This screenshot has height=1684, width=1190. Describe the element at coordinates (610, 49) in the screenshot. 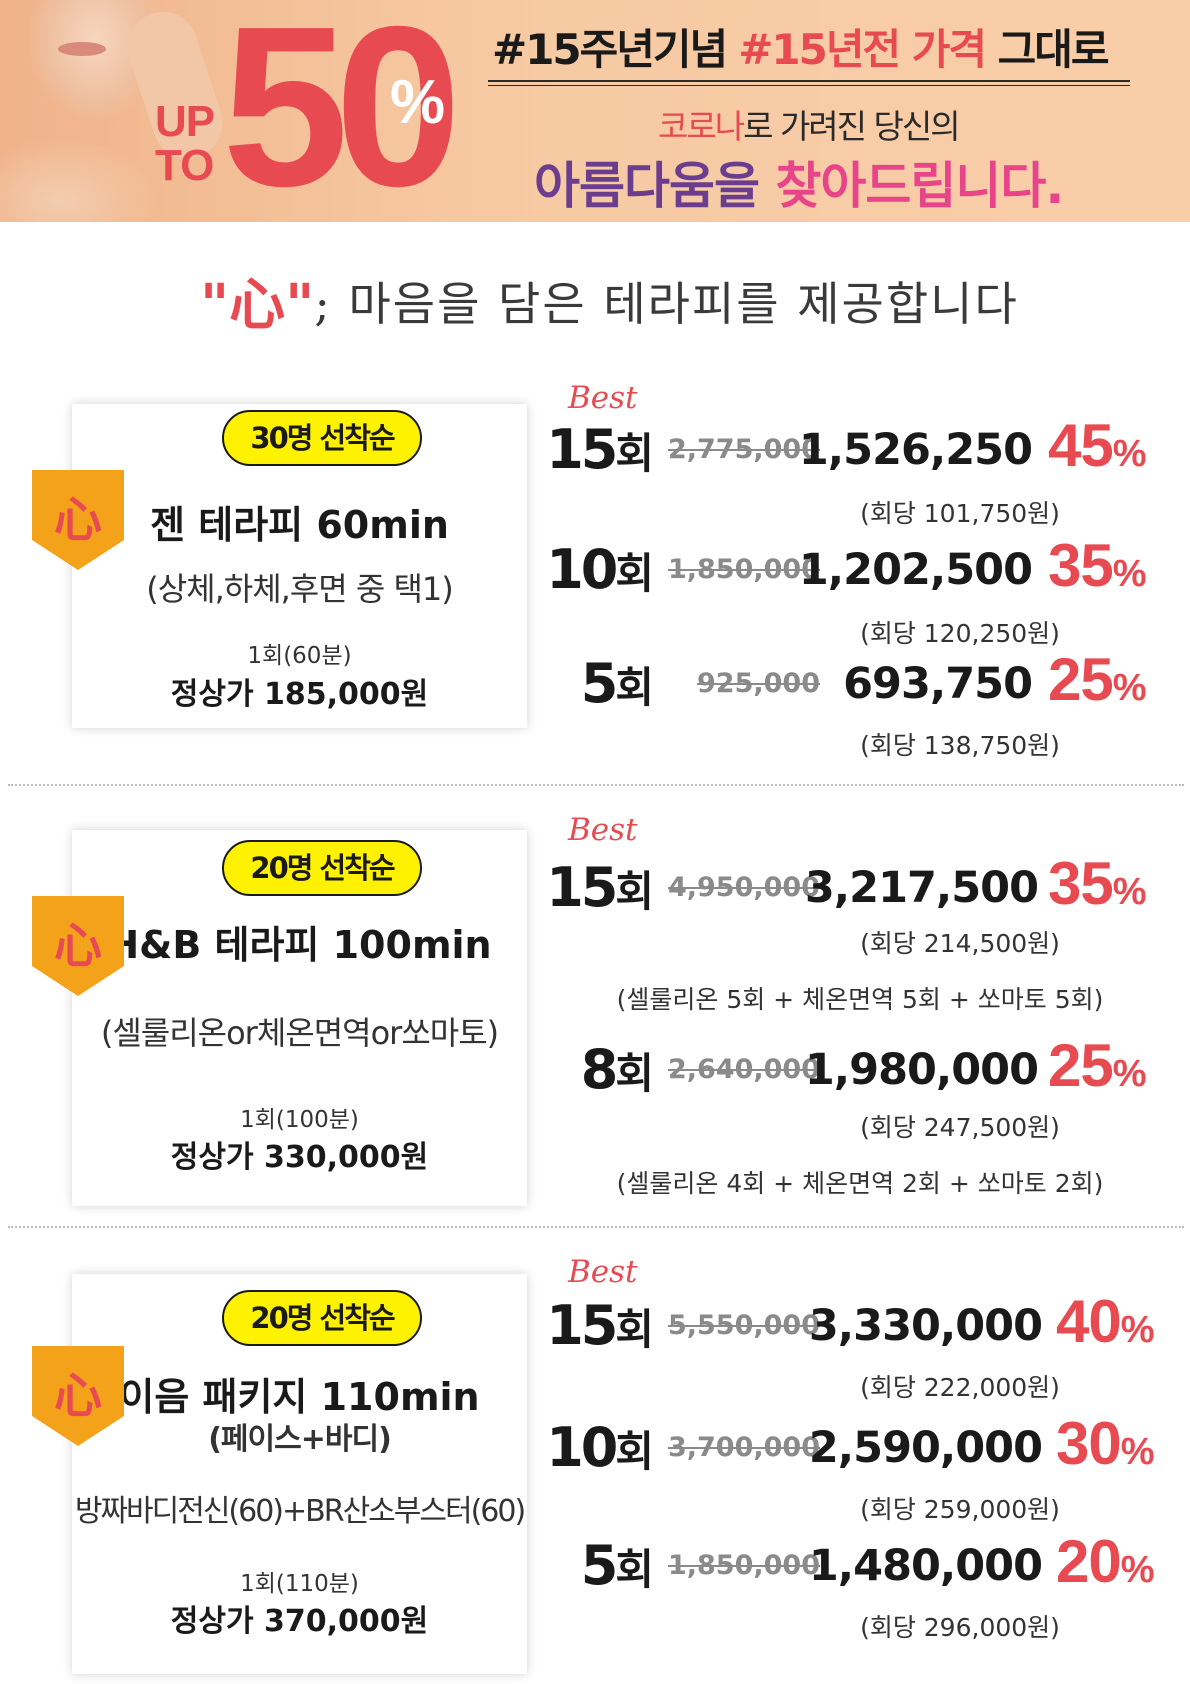

I see `anniversary-tag: #15주년기념` at that location.